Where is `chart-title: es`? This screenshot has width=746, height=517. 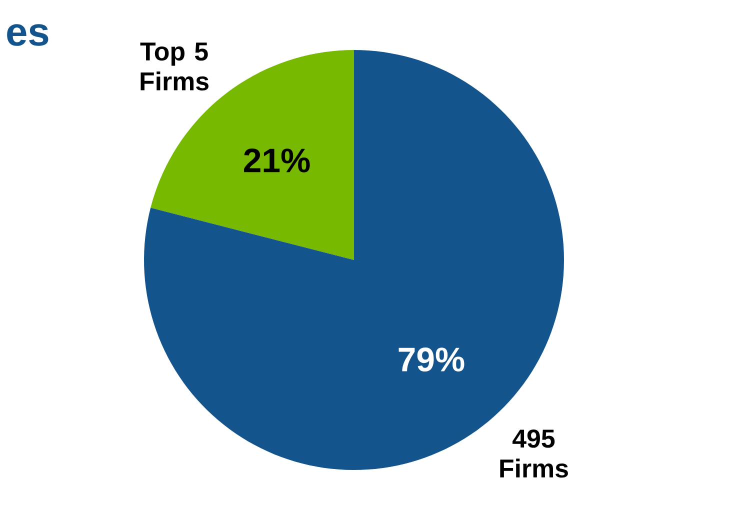 chart-title: es is located at coordinates (27, 35).